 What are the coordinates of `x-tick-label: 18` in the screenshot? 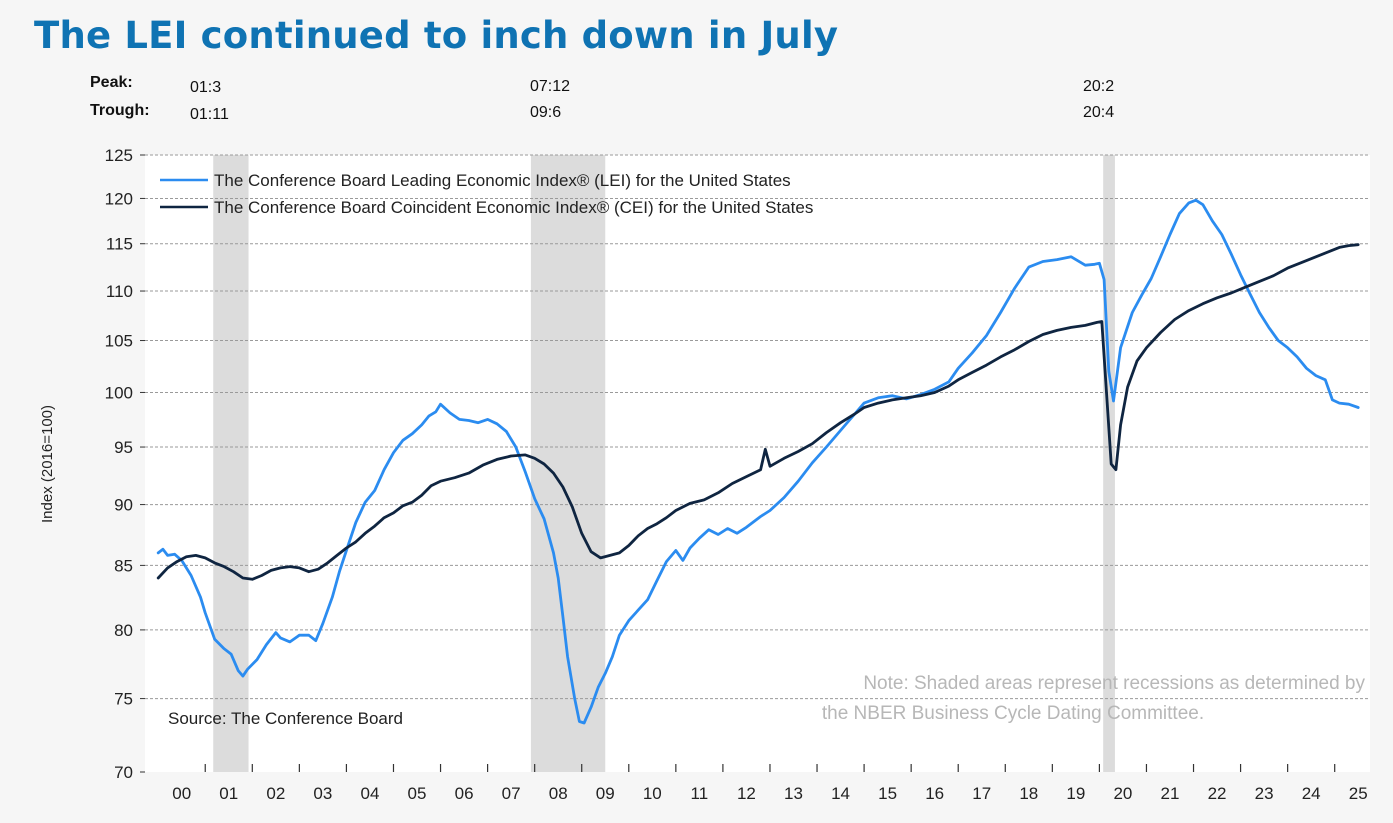 It's located at (1028, 793).